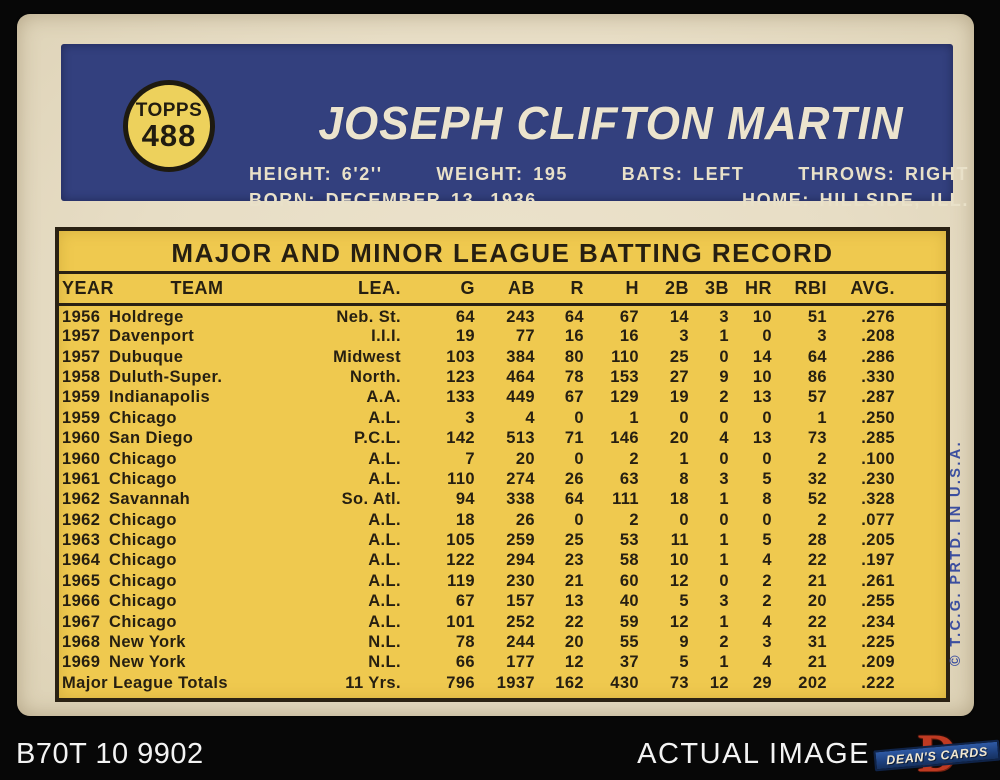  I want to click on stat-cell: 9, so click(724, 376).